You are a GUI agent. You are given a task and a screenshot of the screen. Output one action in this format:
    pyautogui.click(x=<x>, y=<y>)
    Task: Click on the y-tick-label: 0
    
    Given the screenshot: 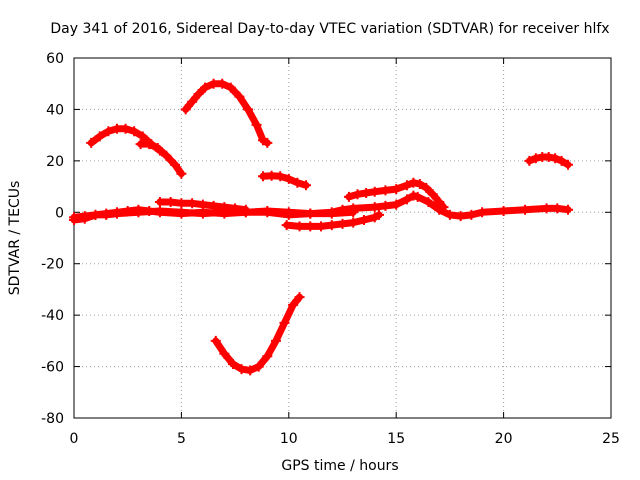 What is the action you would take?
    pyautogui.click(x=59, y=213)
    